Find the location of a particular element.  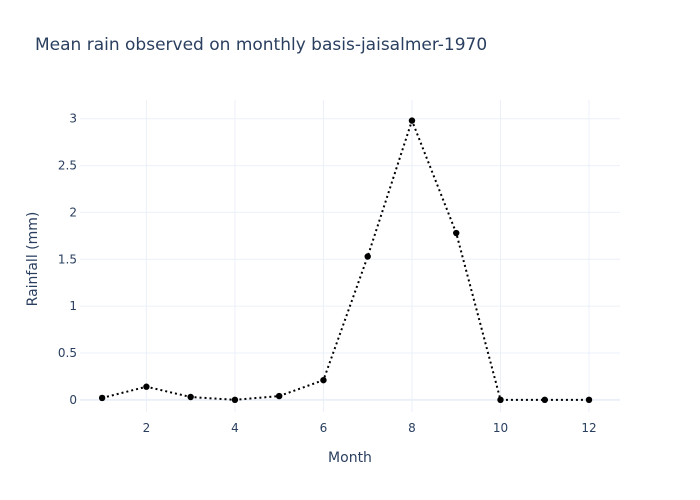

x-tick-label: 8 is located at coordinates (412, 428).